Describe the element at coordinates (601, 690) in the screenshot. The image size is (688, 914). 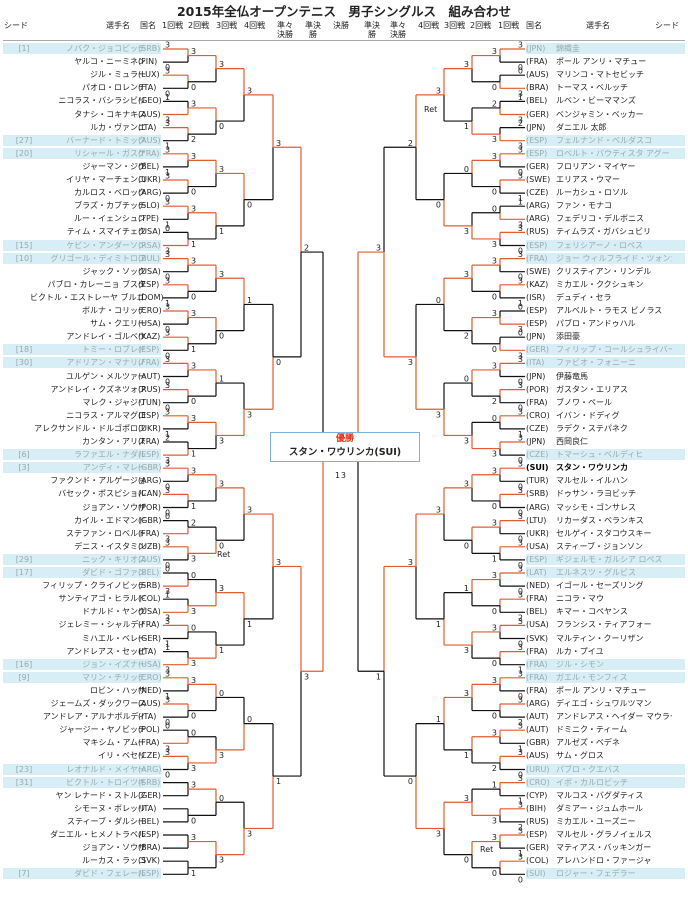
I see `player-name: ポール アンリ・マチュー` at that location.